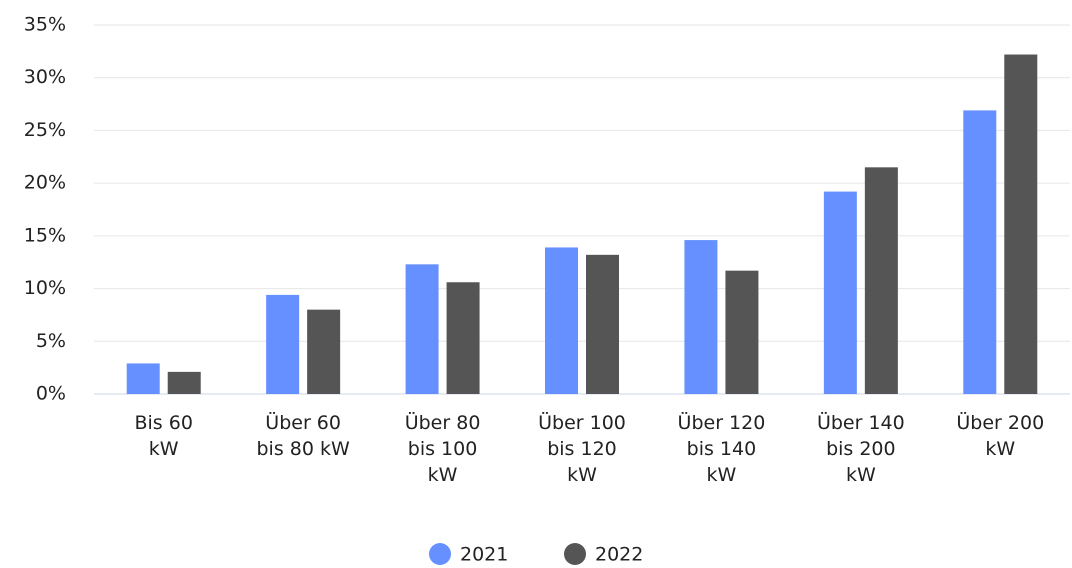 Image resolution: width=1072 pixels, height=568 pixels. Describe the element at coordinates (721, 449) in the screenshot. I see `x-tick-label: Über 120 bis 140 kW` at that location.